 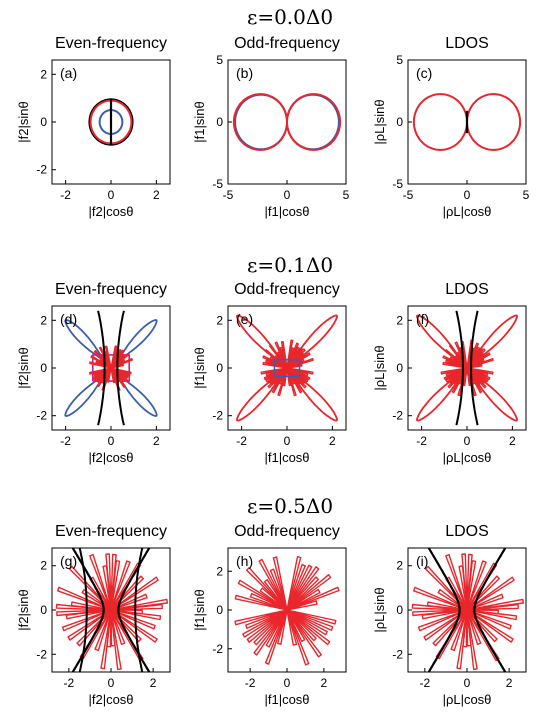 I want to click on series-blue-x-lobes-0-lobe1, so click(x=84, y=340).